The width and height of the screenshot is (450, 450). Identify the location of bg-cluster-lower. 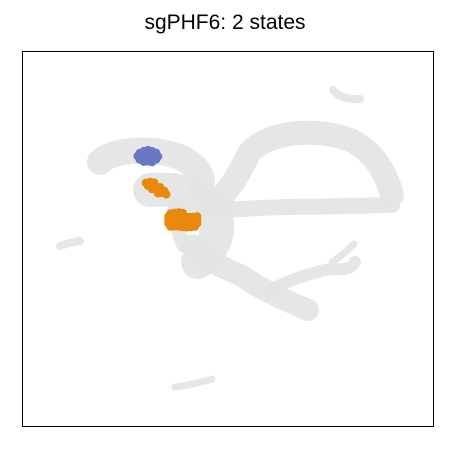
(250, 277).